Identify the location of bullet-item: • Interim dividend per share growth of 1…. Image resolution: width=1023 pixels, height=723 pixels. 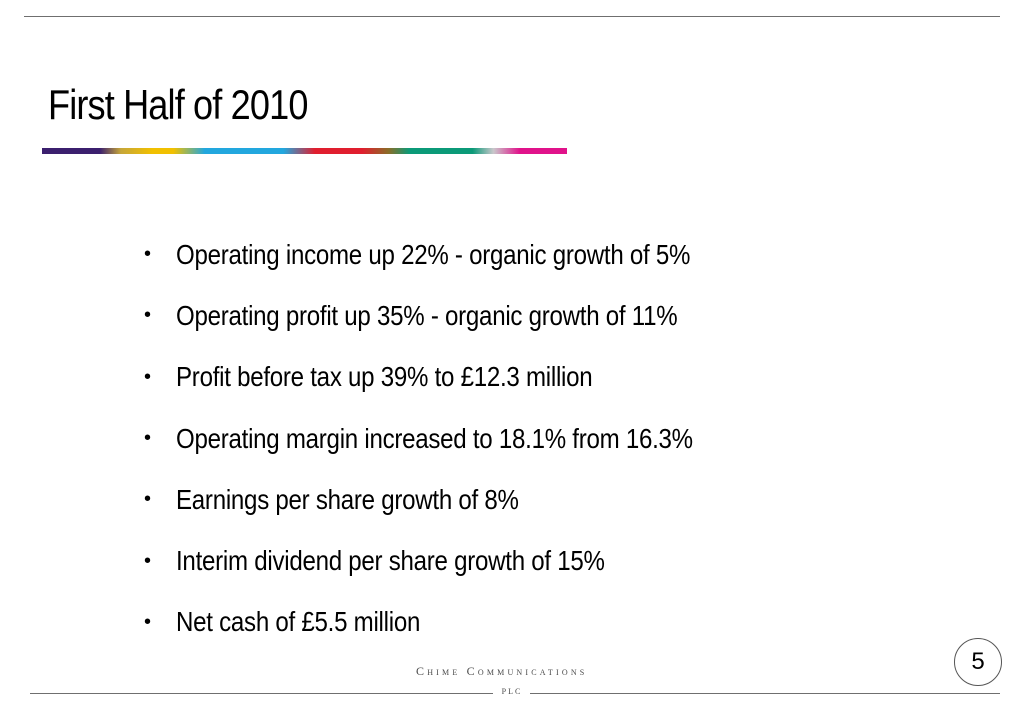
(457, 560).